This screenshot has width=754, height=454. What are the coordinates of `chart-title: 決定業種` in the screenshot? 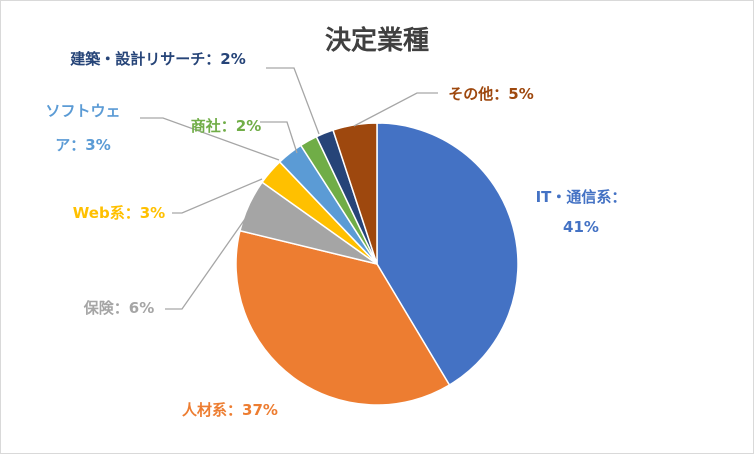 It's located at (376, 41).